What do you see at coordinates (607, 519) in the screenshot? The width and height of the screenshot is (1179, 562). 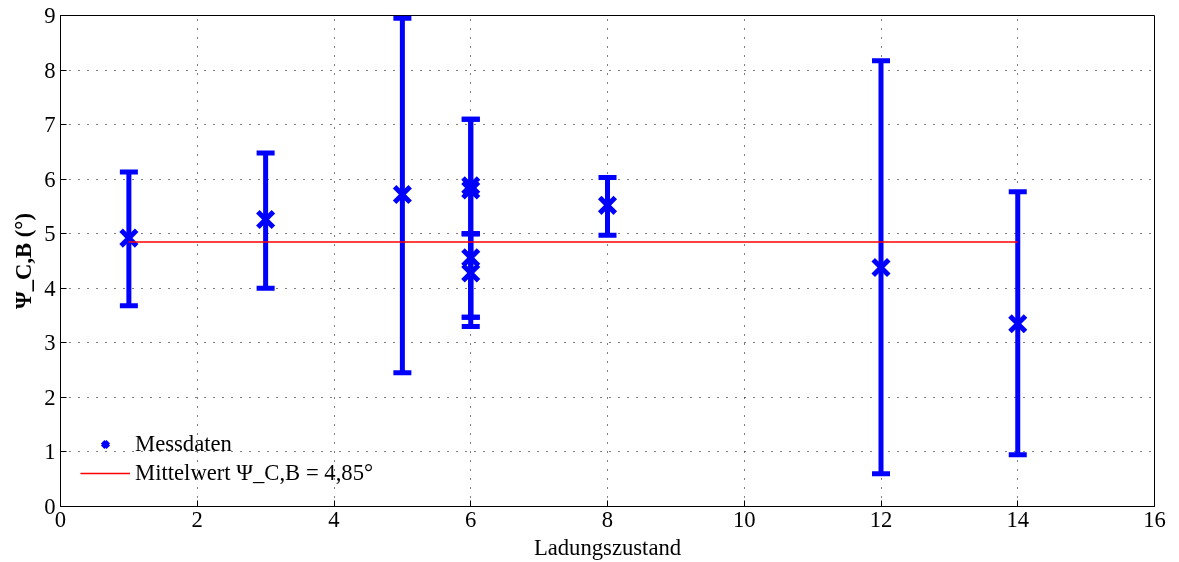 I see `x-tick-label: 8` at bounding box center [607, 519].